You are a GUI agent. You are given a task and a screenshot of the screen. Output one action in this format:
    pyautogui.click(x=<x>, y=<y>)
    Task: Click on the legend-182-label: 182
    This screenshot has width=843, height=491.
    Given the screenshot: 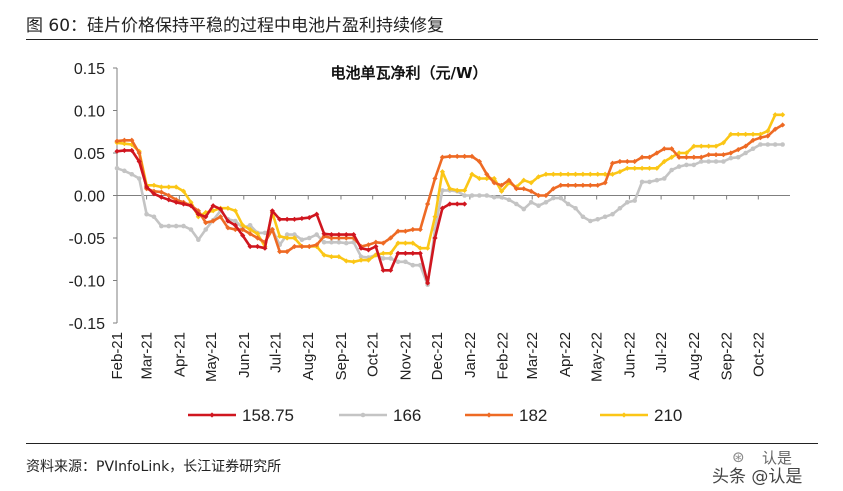 What is the action you would take?
    pyautogui.click(x=533, y=415)
    